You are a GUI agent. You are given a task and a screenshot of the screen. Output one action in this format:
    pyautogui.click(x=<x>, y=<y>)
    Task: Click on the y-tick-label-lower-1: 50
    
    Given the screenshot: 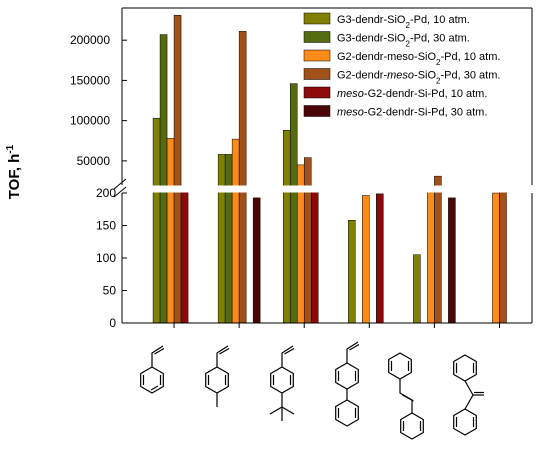 What is the action you would take?
    pyautogui.click(x=110, y=291)
    